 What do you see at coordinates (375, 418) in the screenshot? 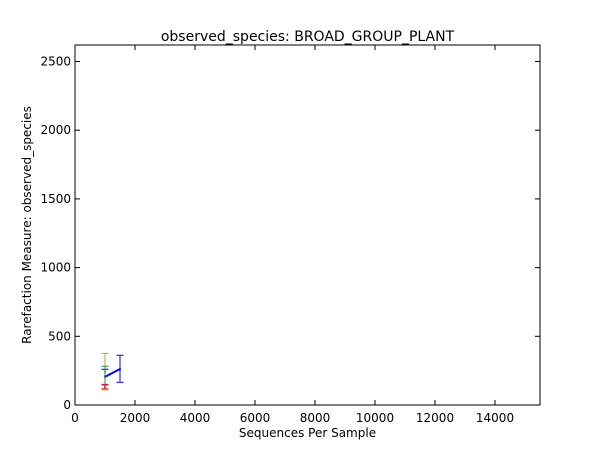
I see `x-tick-label: 10000` at bounding box center [375, 418].